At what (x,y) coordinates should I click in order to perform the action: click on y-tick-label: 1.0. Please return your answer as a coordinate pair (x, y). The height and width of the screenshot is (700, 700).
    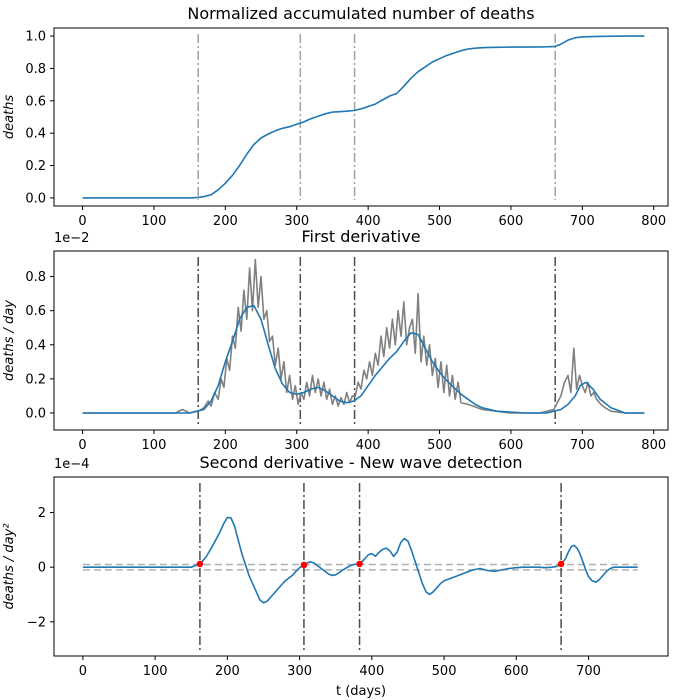
    Looking at the image, I should click on (35, 37).